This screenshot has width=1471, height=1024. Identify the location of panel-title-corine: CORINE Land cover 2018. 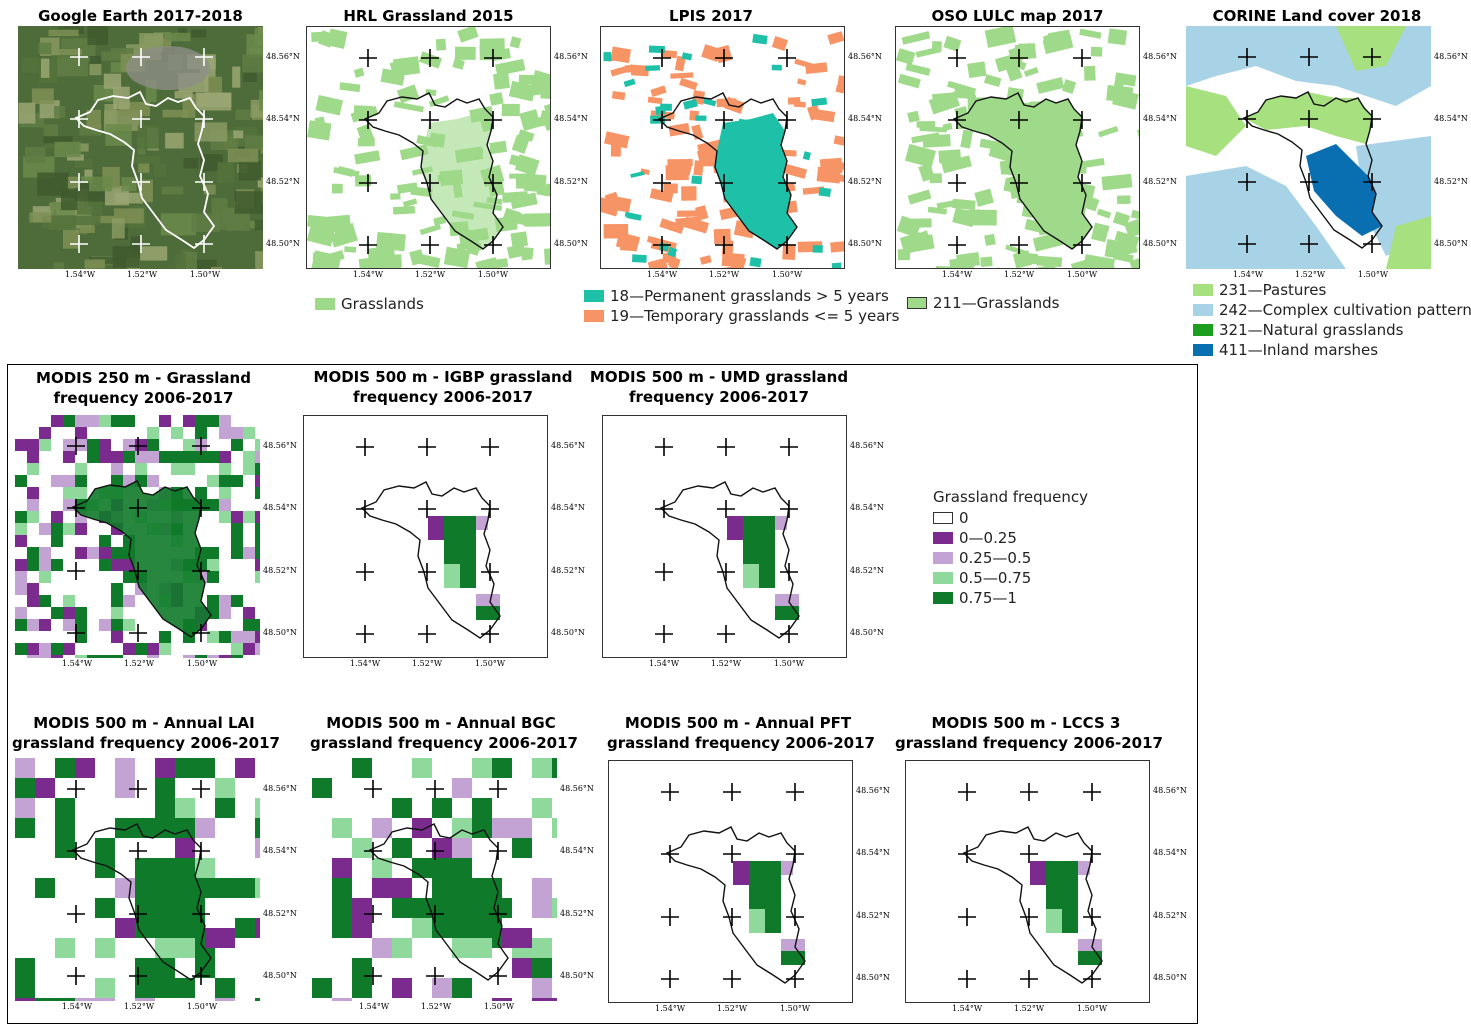
(1317, 16).